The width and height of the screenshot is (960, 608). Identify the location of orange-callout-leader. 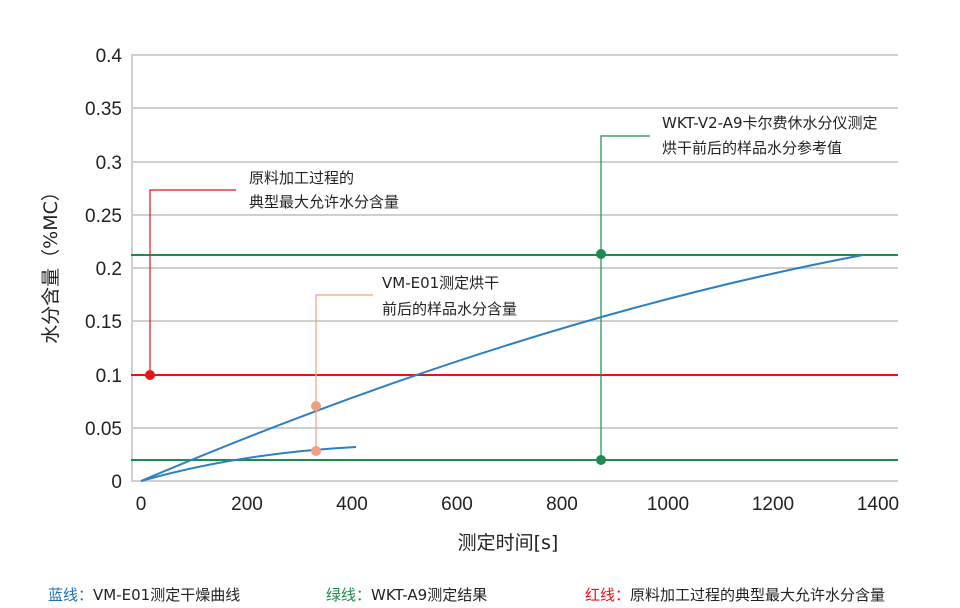
(344, 372).